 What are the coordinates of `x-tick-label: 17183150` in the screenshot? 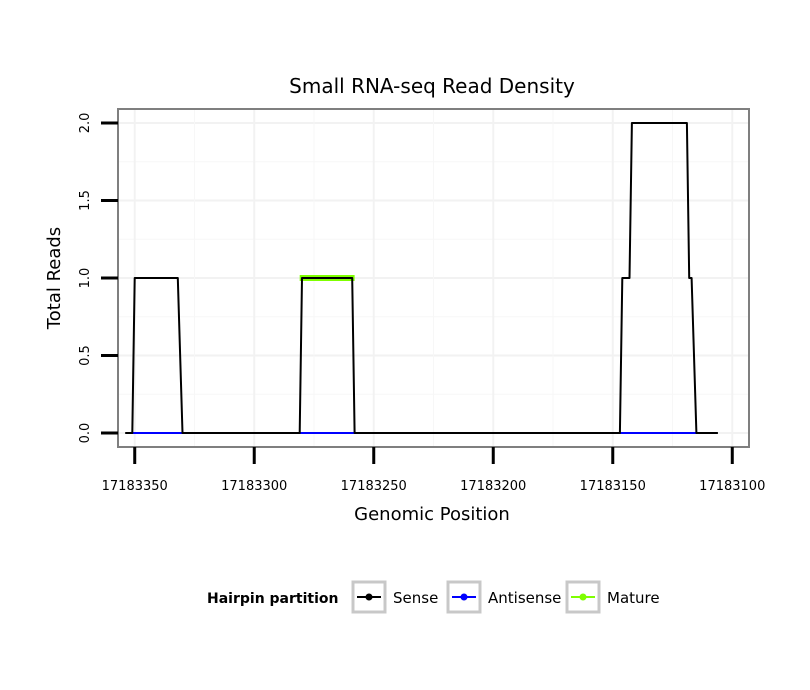 It's located at (613, 486).